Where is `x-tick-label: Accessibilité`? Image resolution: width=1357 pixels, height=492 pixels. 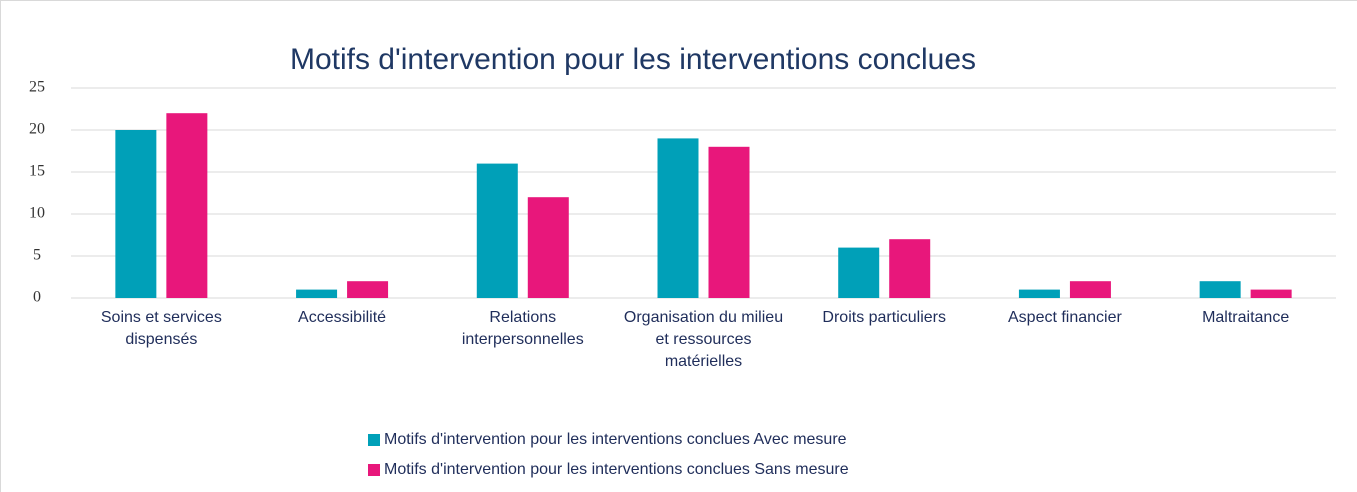
x-tick-label: Accessibilité is located at coordinates (342, 317).